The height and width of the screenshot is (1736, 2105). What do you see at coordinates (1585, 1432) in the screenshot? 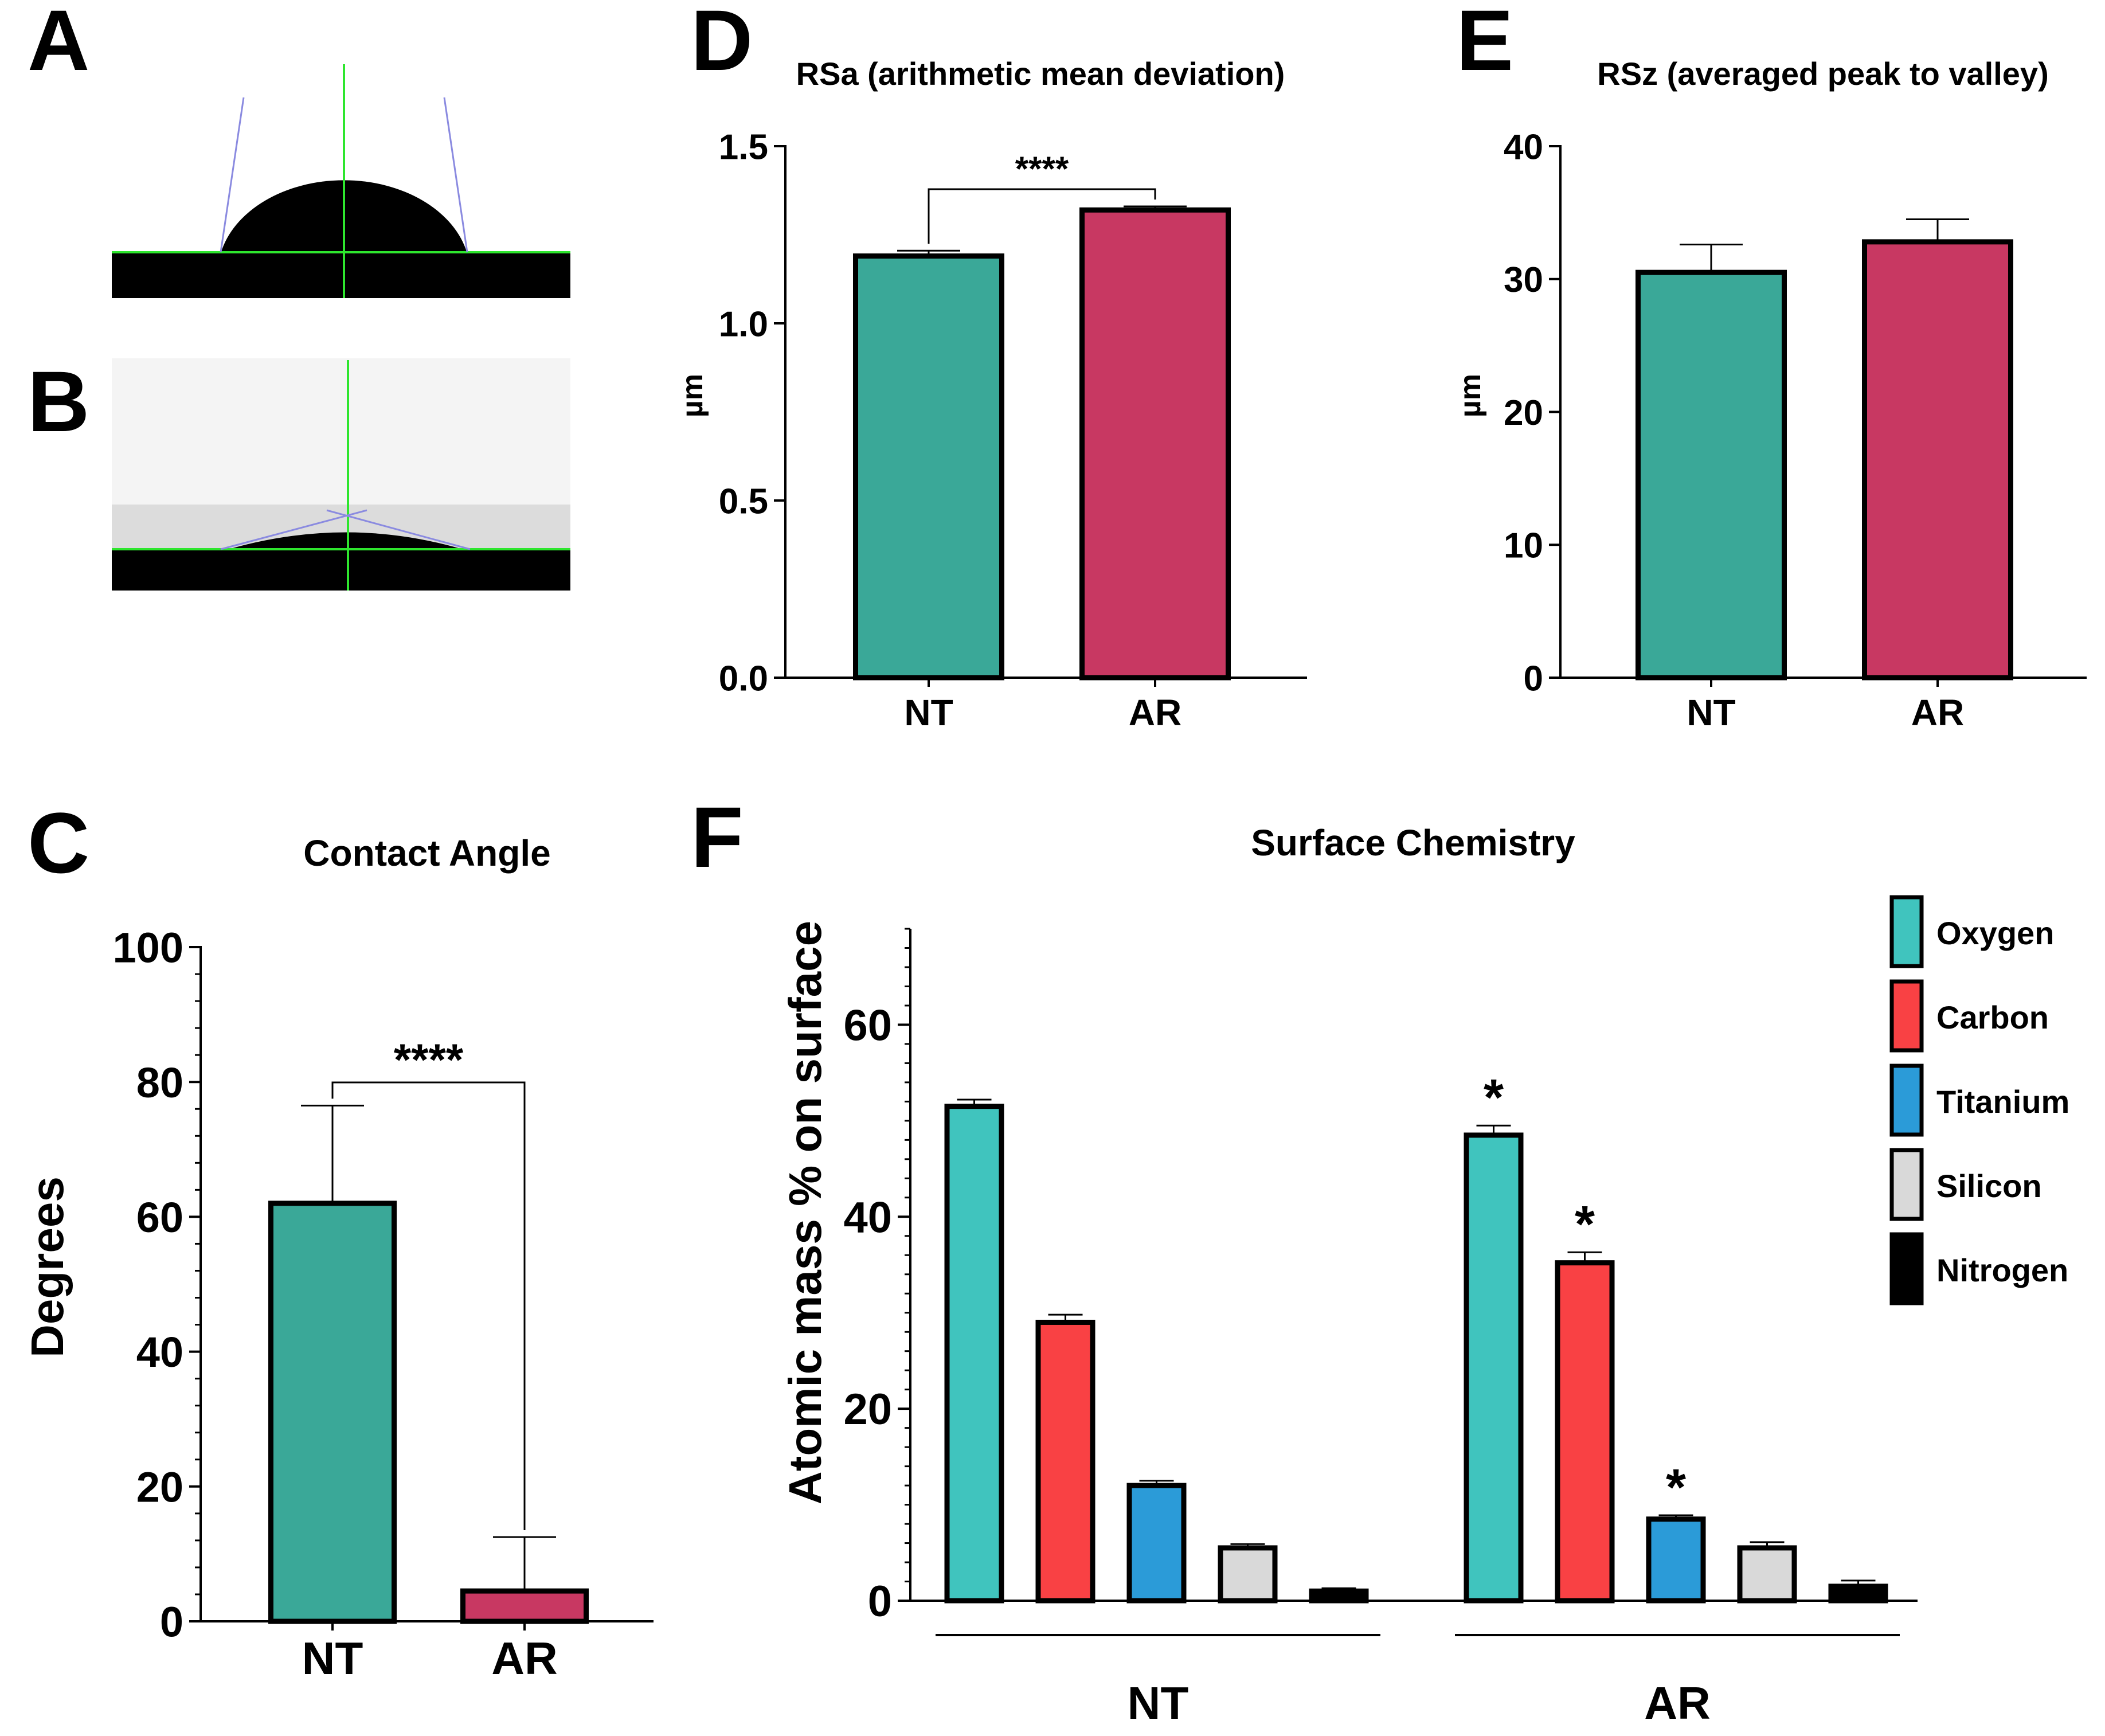
I see `bar-ar-carbon` at bounding box center [1585, 1432].